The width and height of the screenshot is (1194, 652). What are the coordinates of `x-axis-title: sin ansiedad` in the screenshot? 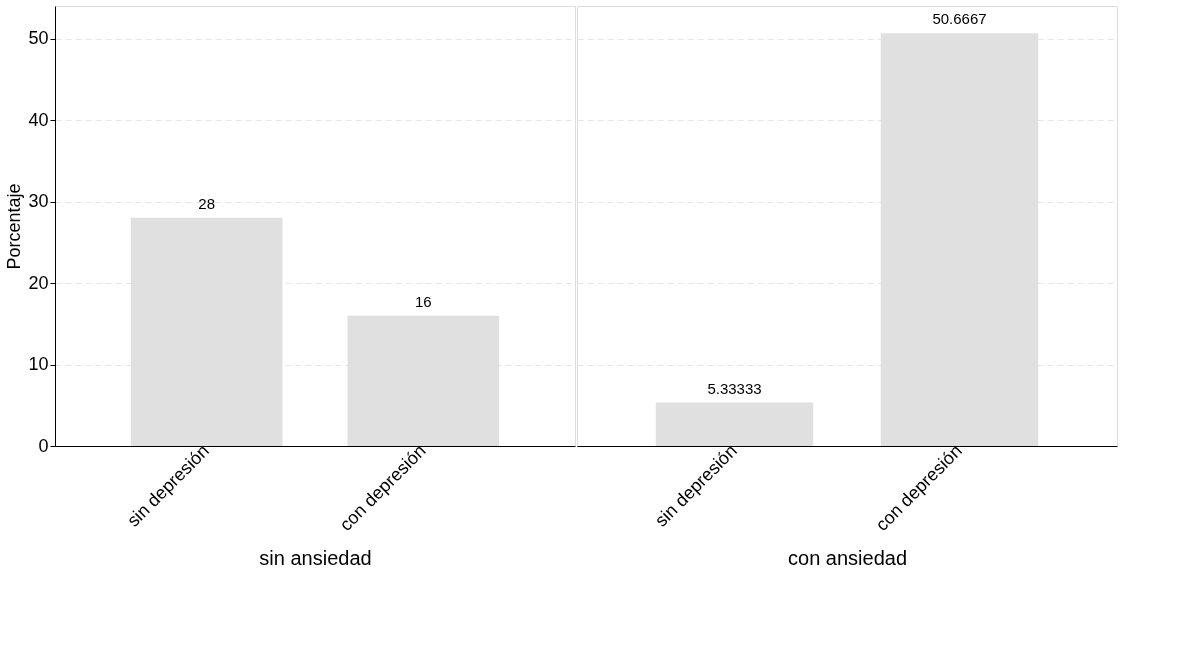 It's located at (315, 557).